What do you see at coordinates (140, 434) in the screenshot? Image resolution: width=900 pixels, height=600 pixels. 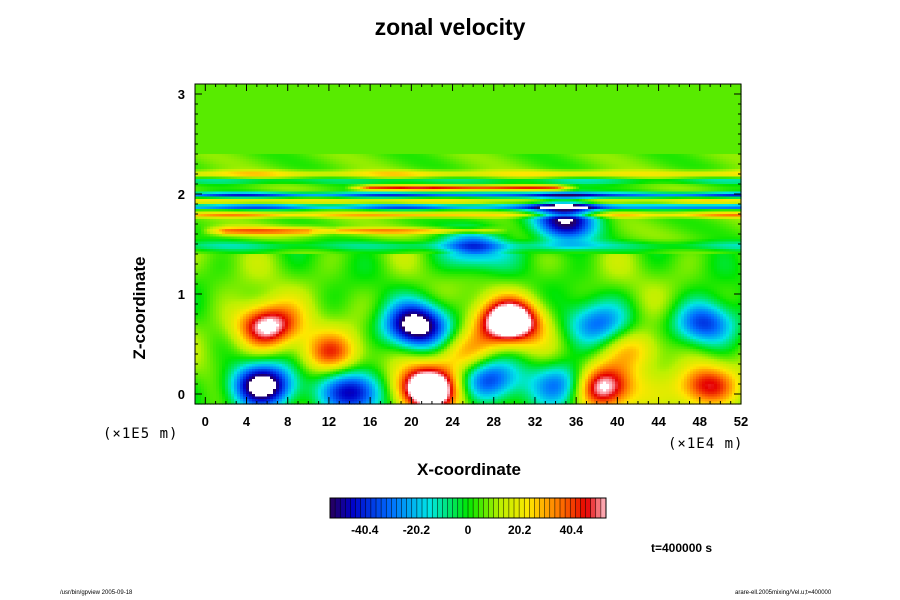 I see `y-scale-label: (×1E5 m)` at bounding box center [140, 434].